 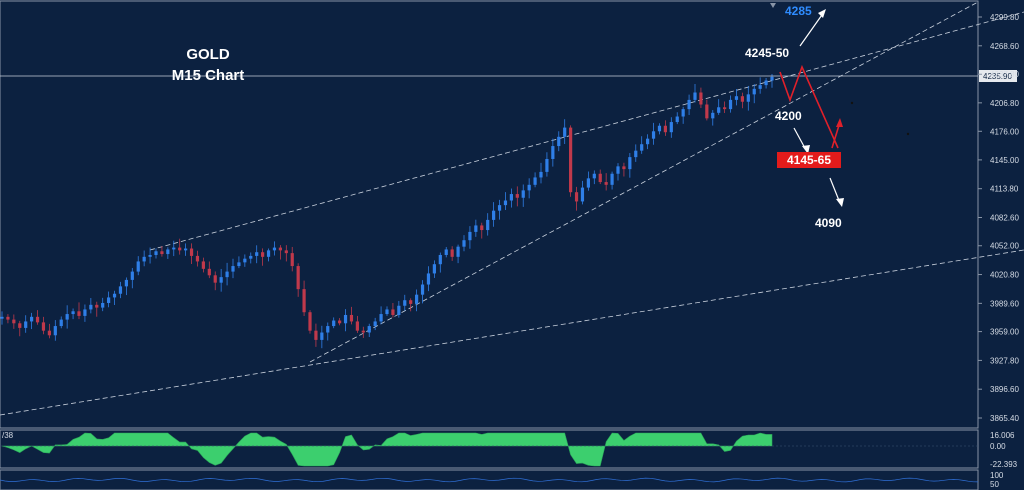 What do you see at coordinates (208, 75) in the screenshot?
I see `chart-subtitle: M15 Chart` at bounding box center [208, 75].